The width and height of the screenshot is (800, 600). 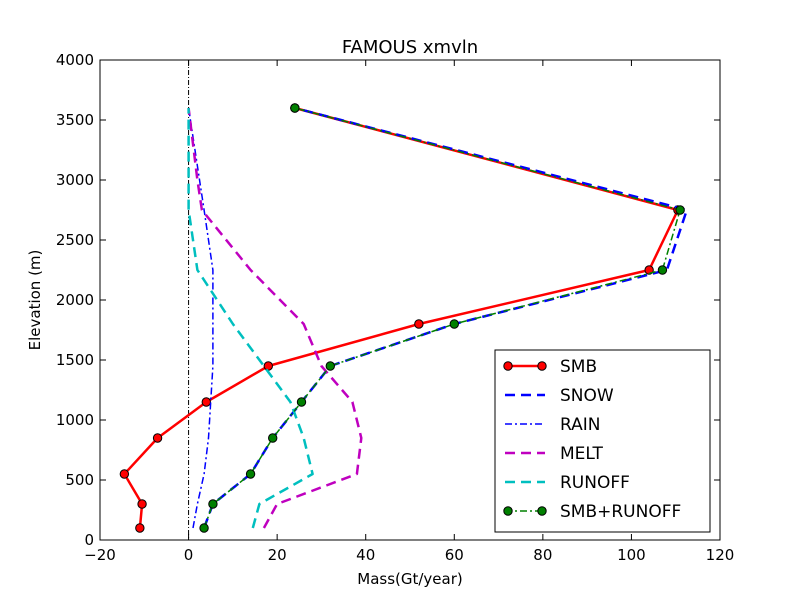 What do you see at coordinates (75, 120) in the screenshot?
I see `y-tick-label: 3500` at bounding box center [75, 120].